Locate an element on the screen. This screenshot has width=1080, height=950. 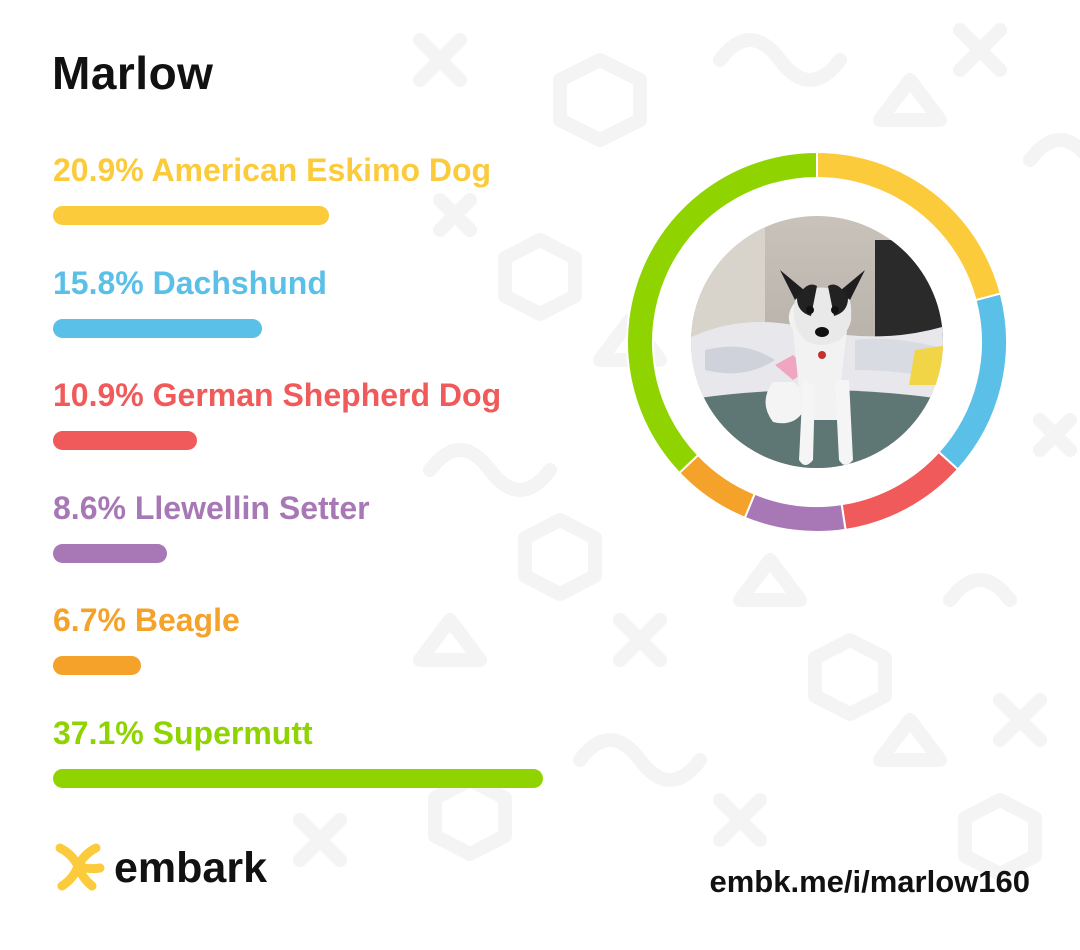
embark-logo: embark is located at coordinates (172, 870).